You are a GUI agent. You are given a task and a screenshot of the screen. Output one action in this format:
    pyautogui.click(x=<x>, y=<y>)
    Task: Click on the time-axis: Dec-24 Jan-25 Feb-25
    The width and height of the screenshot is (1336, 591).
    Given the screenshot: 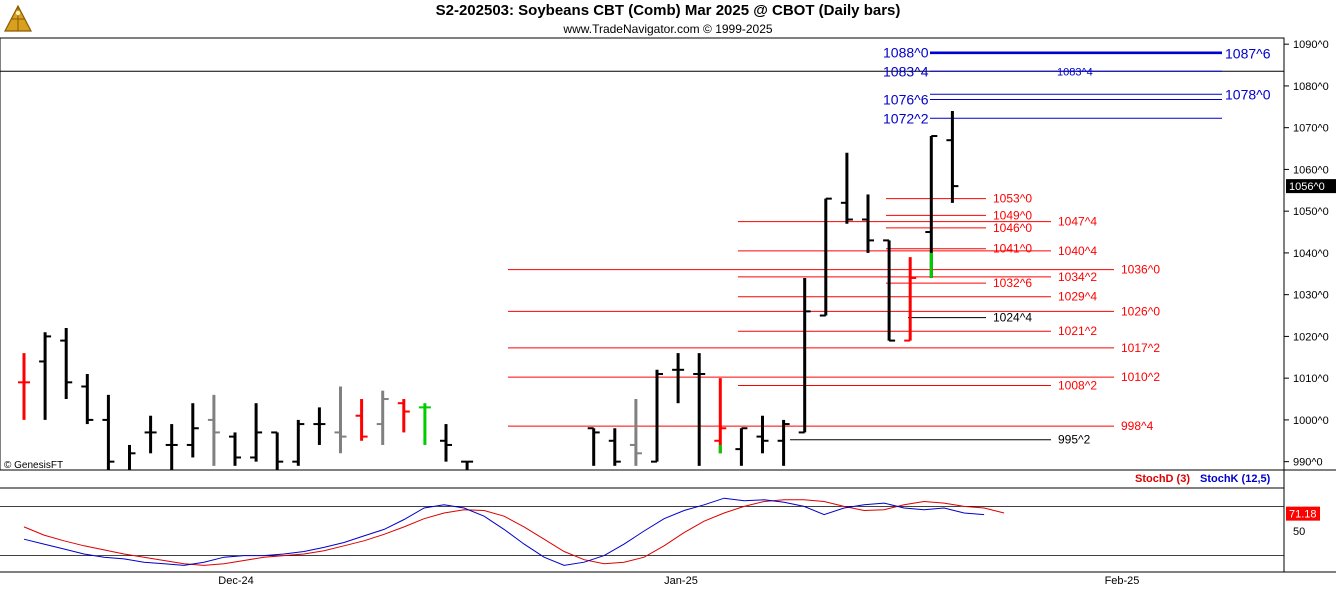 What is the action you would take?
    pyautogui.click(x=678, y=581)
    